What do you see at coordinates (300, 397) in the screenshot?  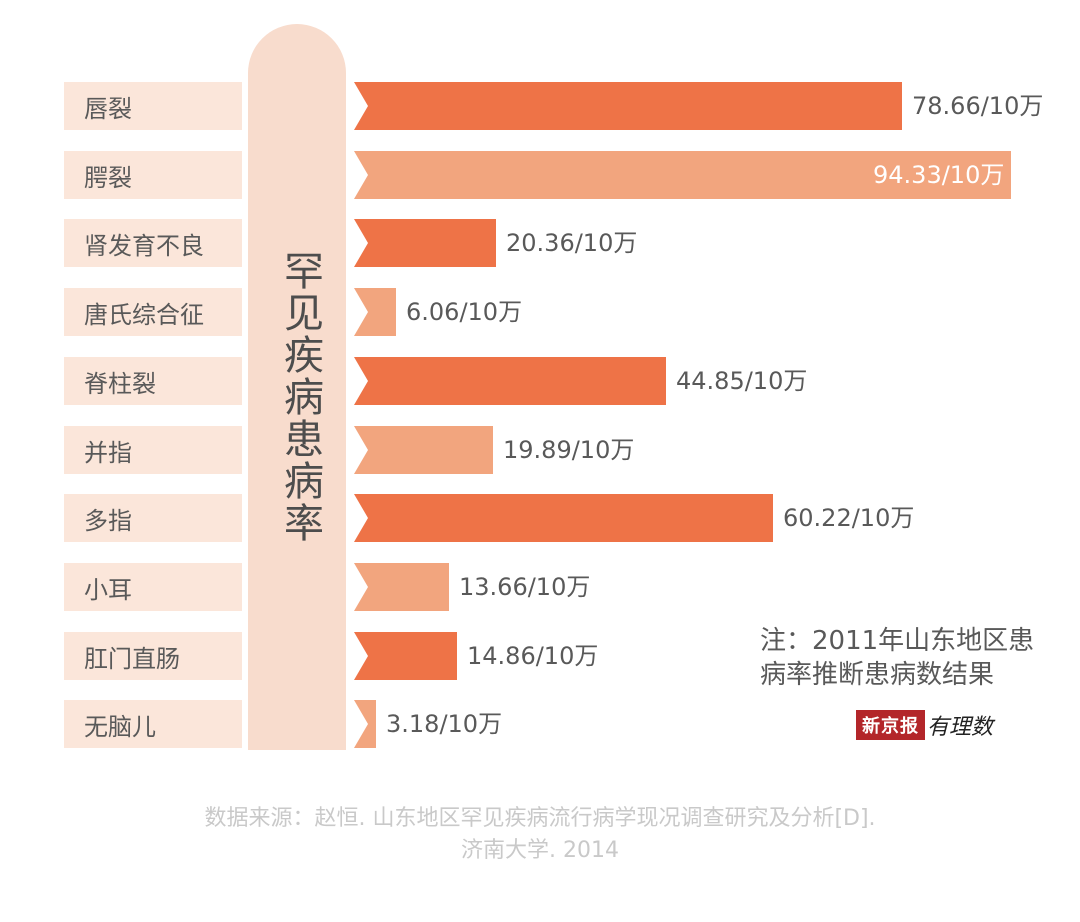 I see `chart-title: 罕见疾病患病率` at bounding box center [300, 397].